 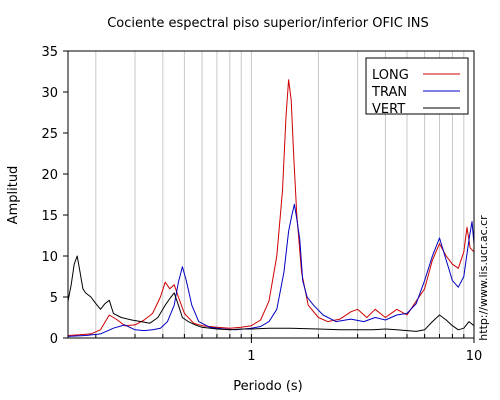 What do you see at coordinates (54, 339) in the screenshot?
I see `y-tick-label: 0` at bounding box center [54, 339].